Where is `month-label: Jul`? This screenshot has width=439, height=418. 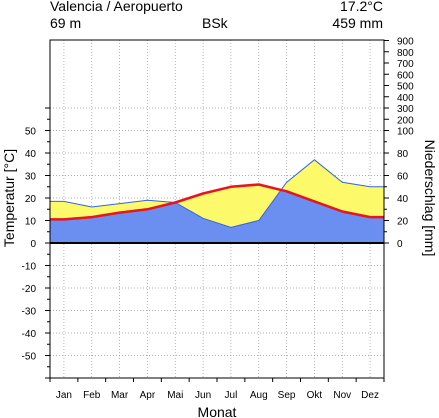
month-label: Jul is located at coordinates (231, 395).